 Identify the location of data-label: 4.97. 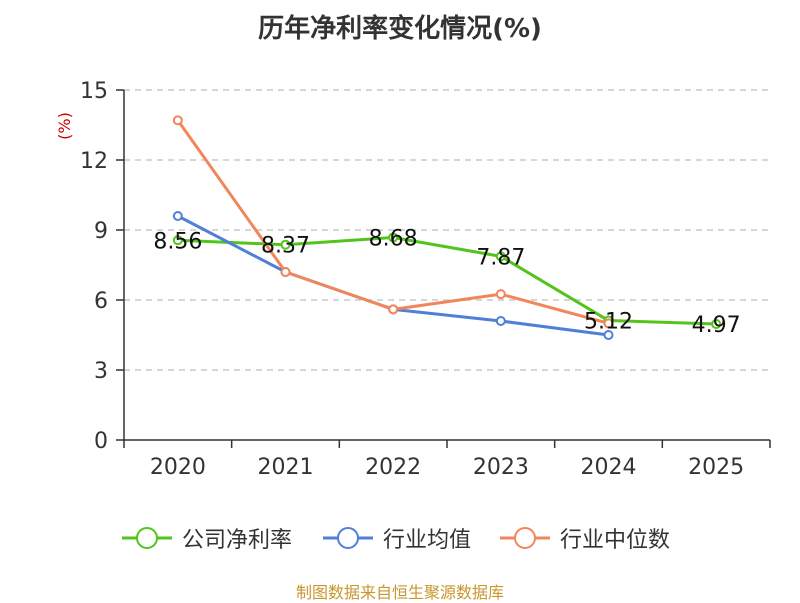
(716, 325).